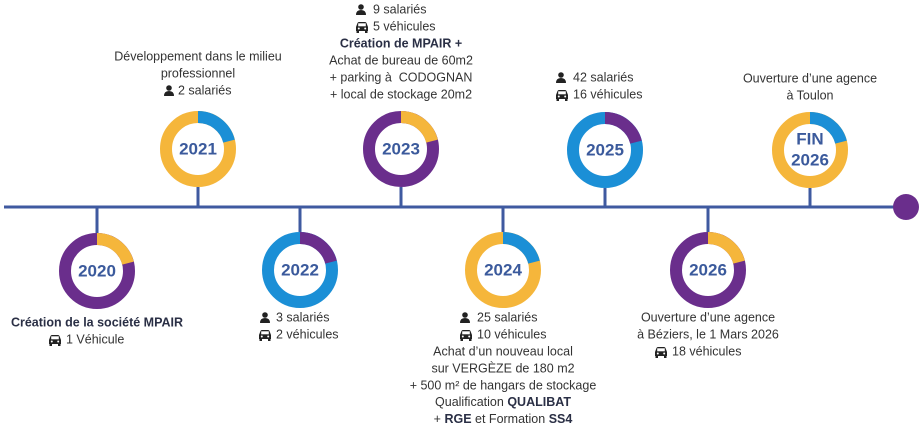 This screenshot has height=432, width=920. I want to click on text: sur VERGÈZE de 180 m2, so click(502, 367).